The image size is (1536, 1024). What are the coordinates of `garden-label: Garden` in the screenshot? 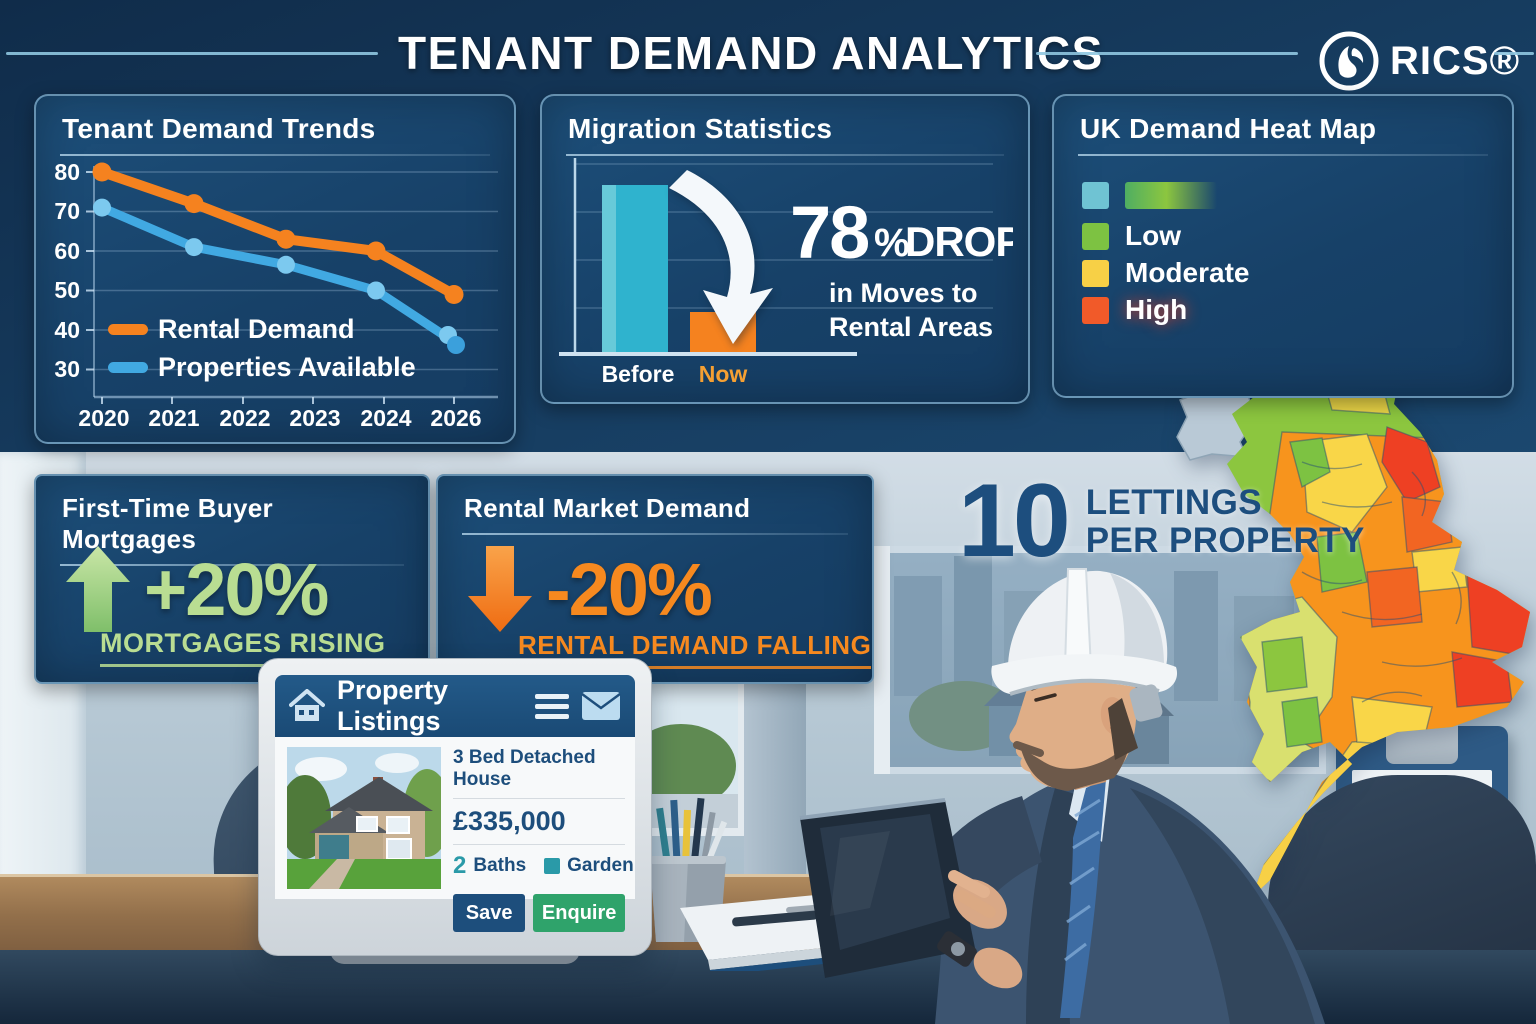 It's located at (600, 865).